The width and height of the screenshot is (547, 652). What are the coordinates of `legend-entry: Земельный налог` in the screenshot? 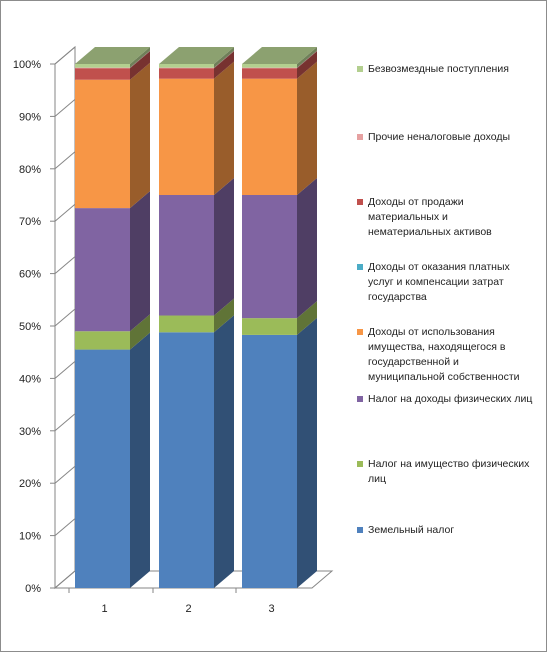 It's located at (405, 530).